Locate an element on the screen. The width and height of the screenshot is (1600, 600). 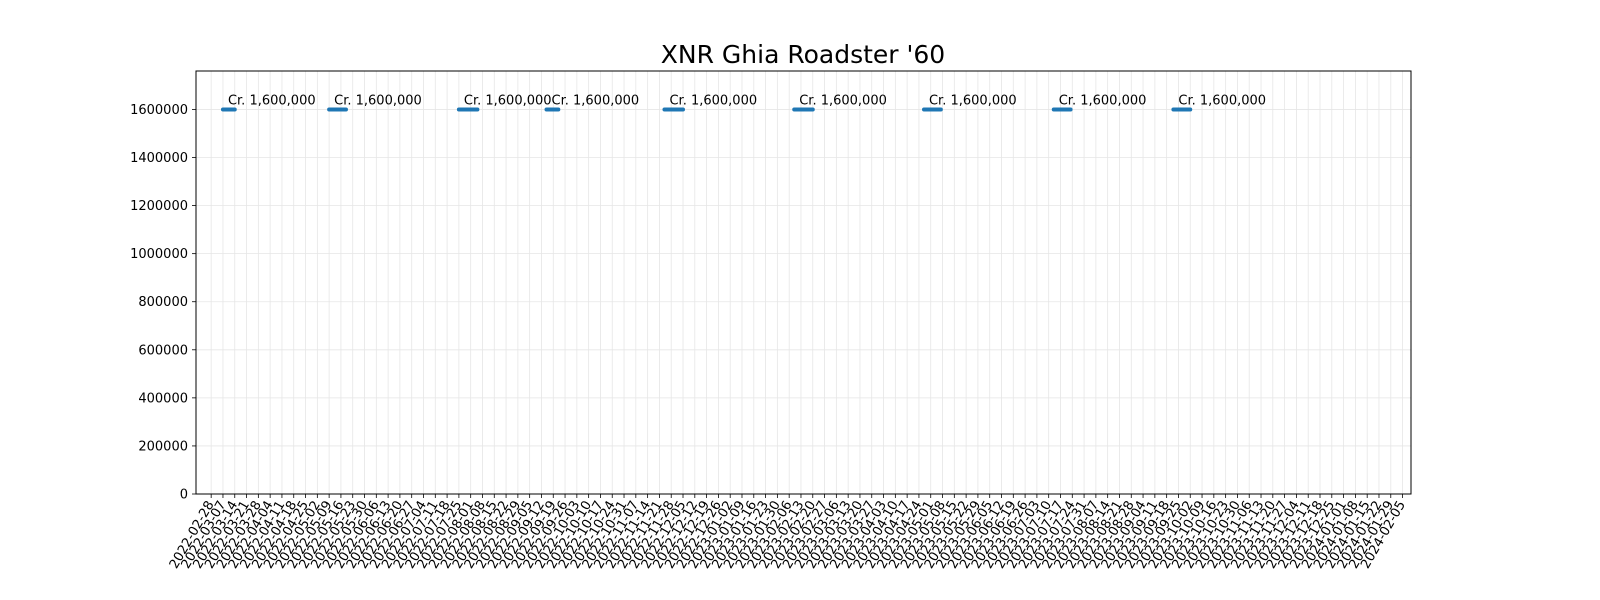
y-tick-label: 1400000 is located at coordinates (159, 158).